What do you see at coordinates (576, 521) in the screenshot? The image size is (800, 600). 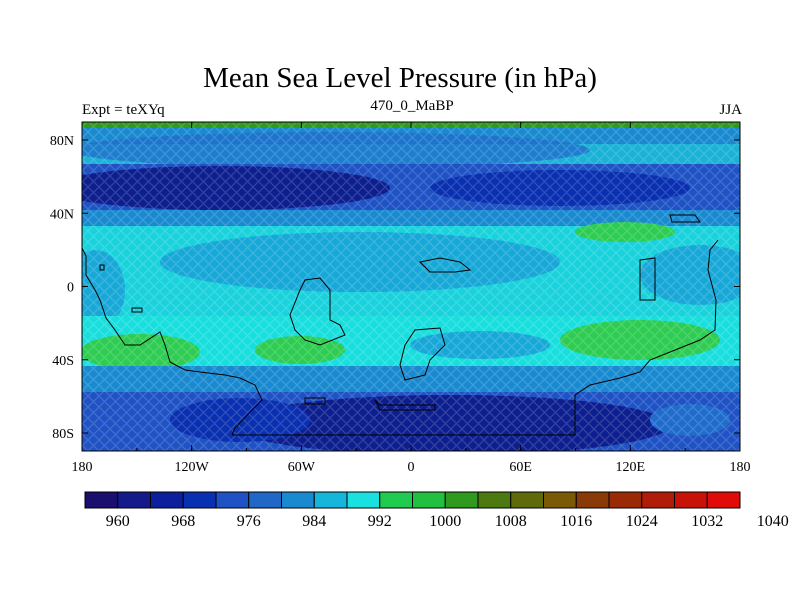 I see `colorbar-label: 1016` at bounding box center [576, 521].